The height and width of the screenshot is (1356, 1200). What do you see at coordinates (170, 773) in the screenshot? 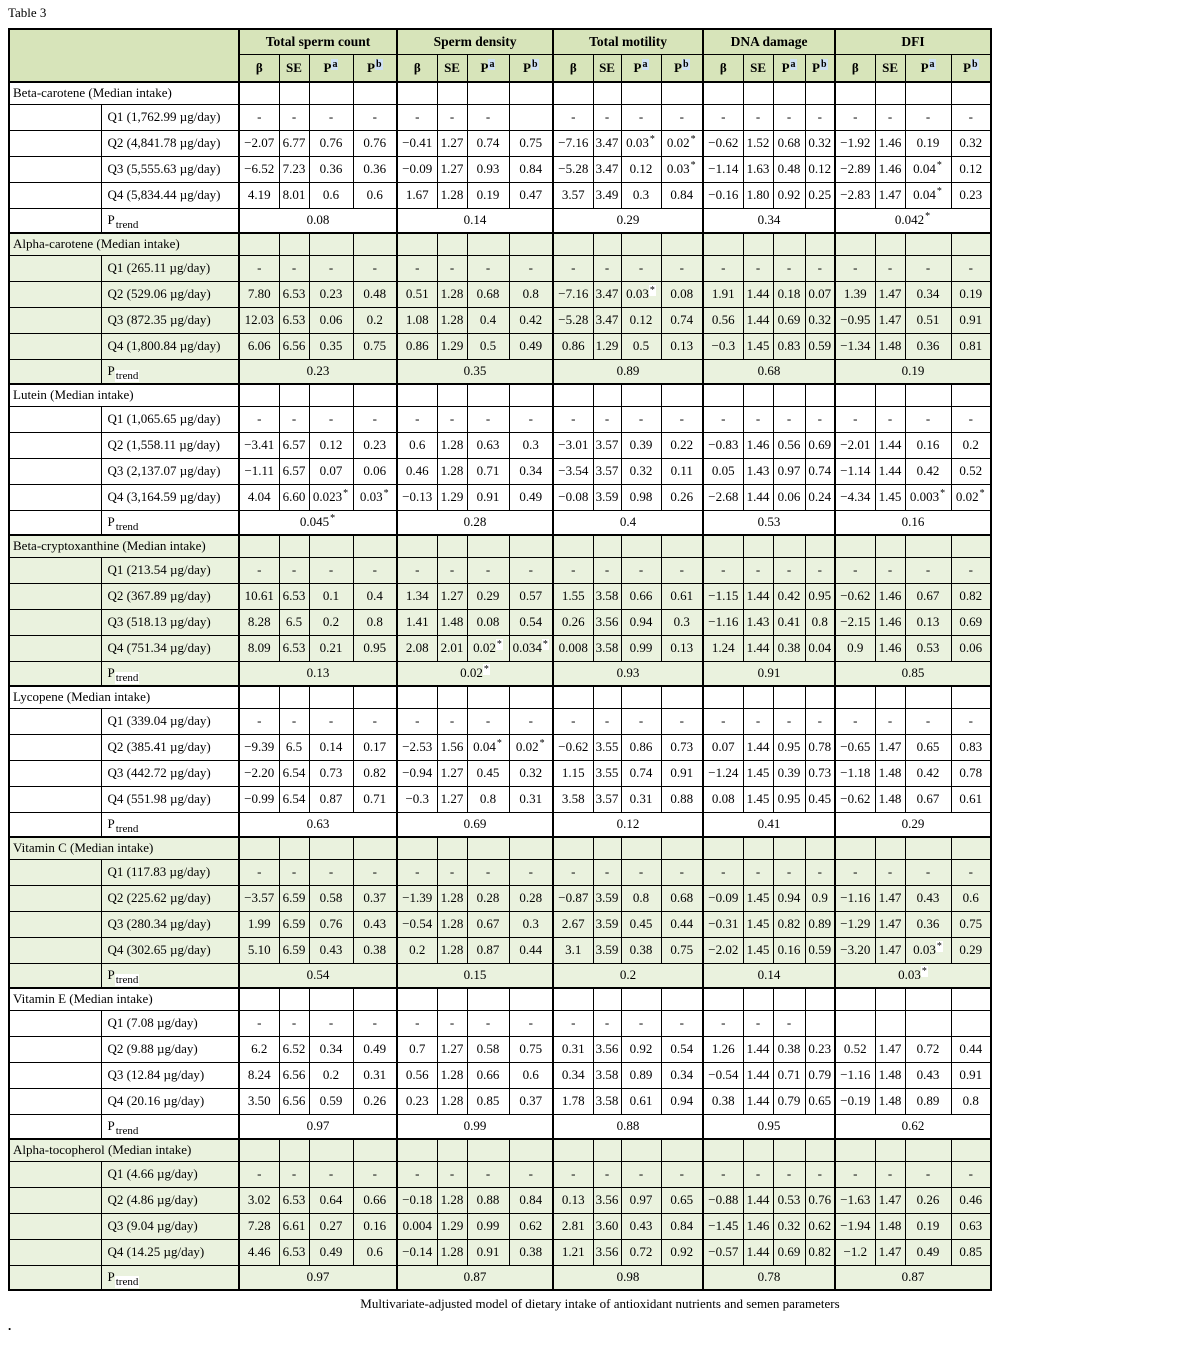
I see `quartile-label: Q3 (442.72 µg/day)` at bounding box center [170, 773].